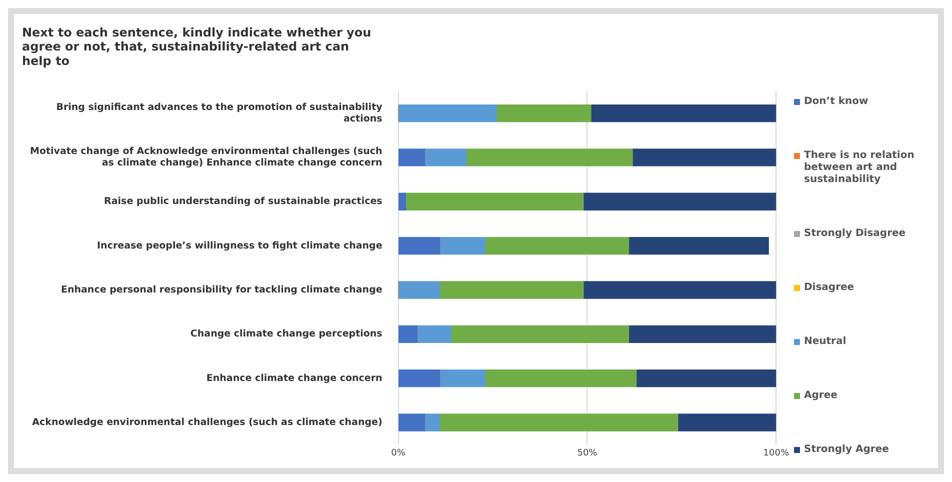  I want to click on x-tick-label: 100%, so click(776, 453).